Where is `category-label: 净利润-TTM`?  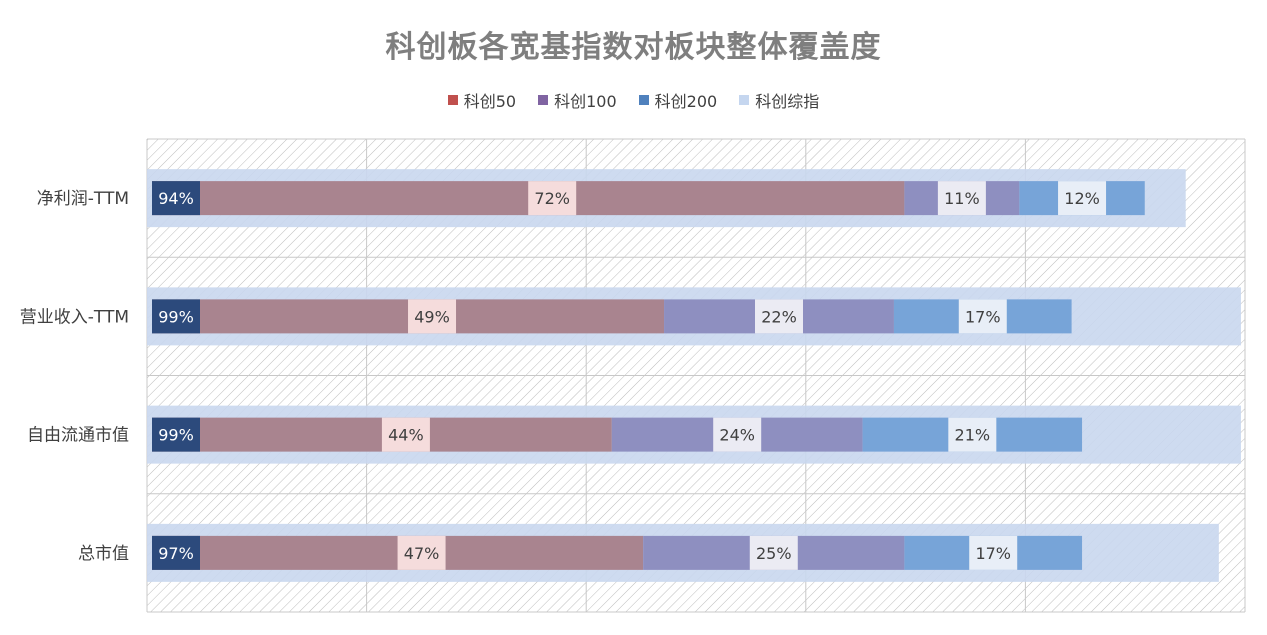
category-label: 净利润-TTM is located at coordinates (83, 199).